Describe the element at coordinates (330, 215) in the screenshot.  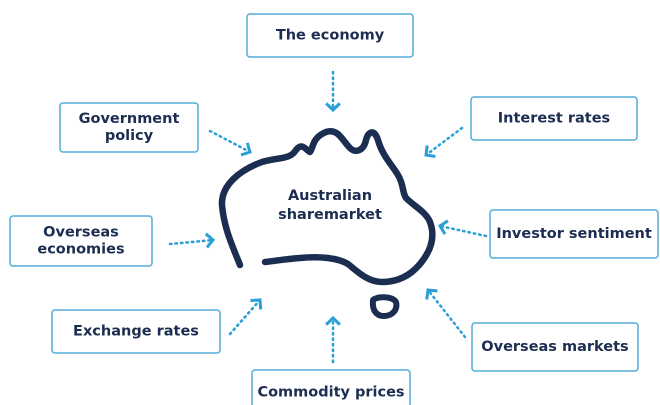
I see `center-label: sharemarket` at that location.